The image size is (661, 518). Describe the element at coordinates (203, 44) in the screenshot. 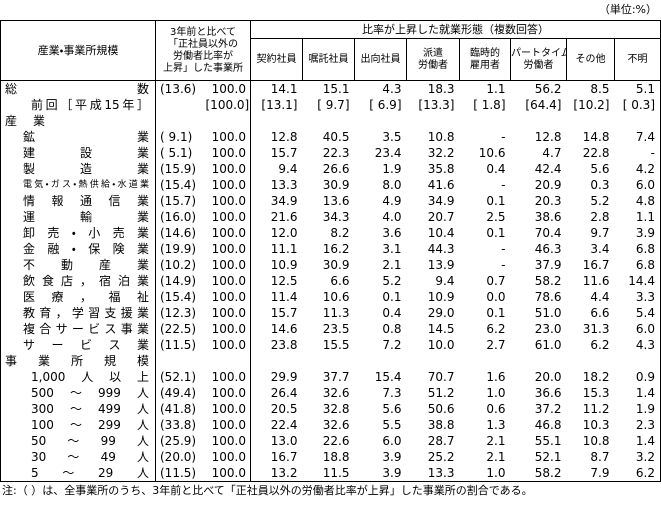

I see `ratio-header-line: 「正社員以外の` at that location.